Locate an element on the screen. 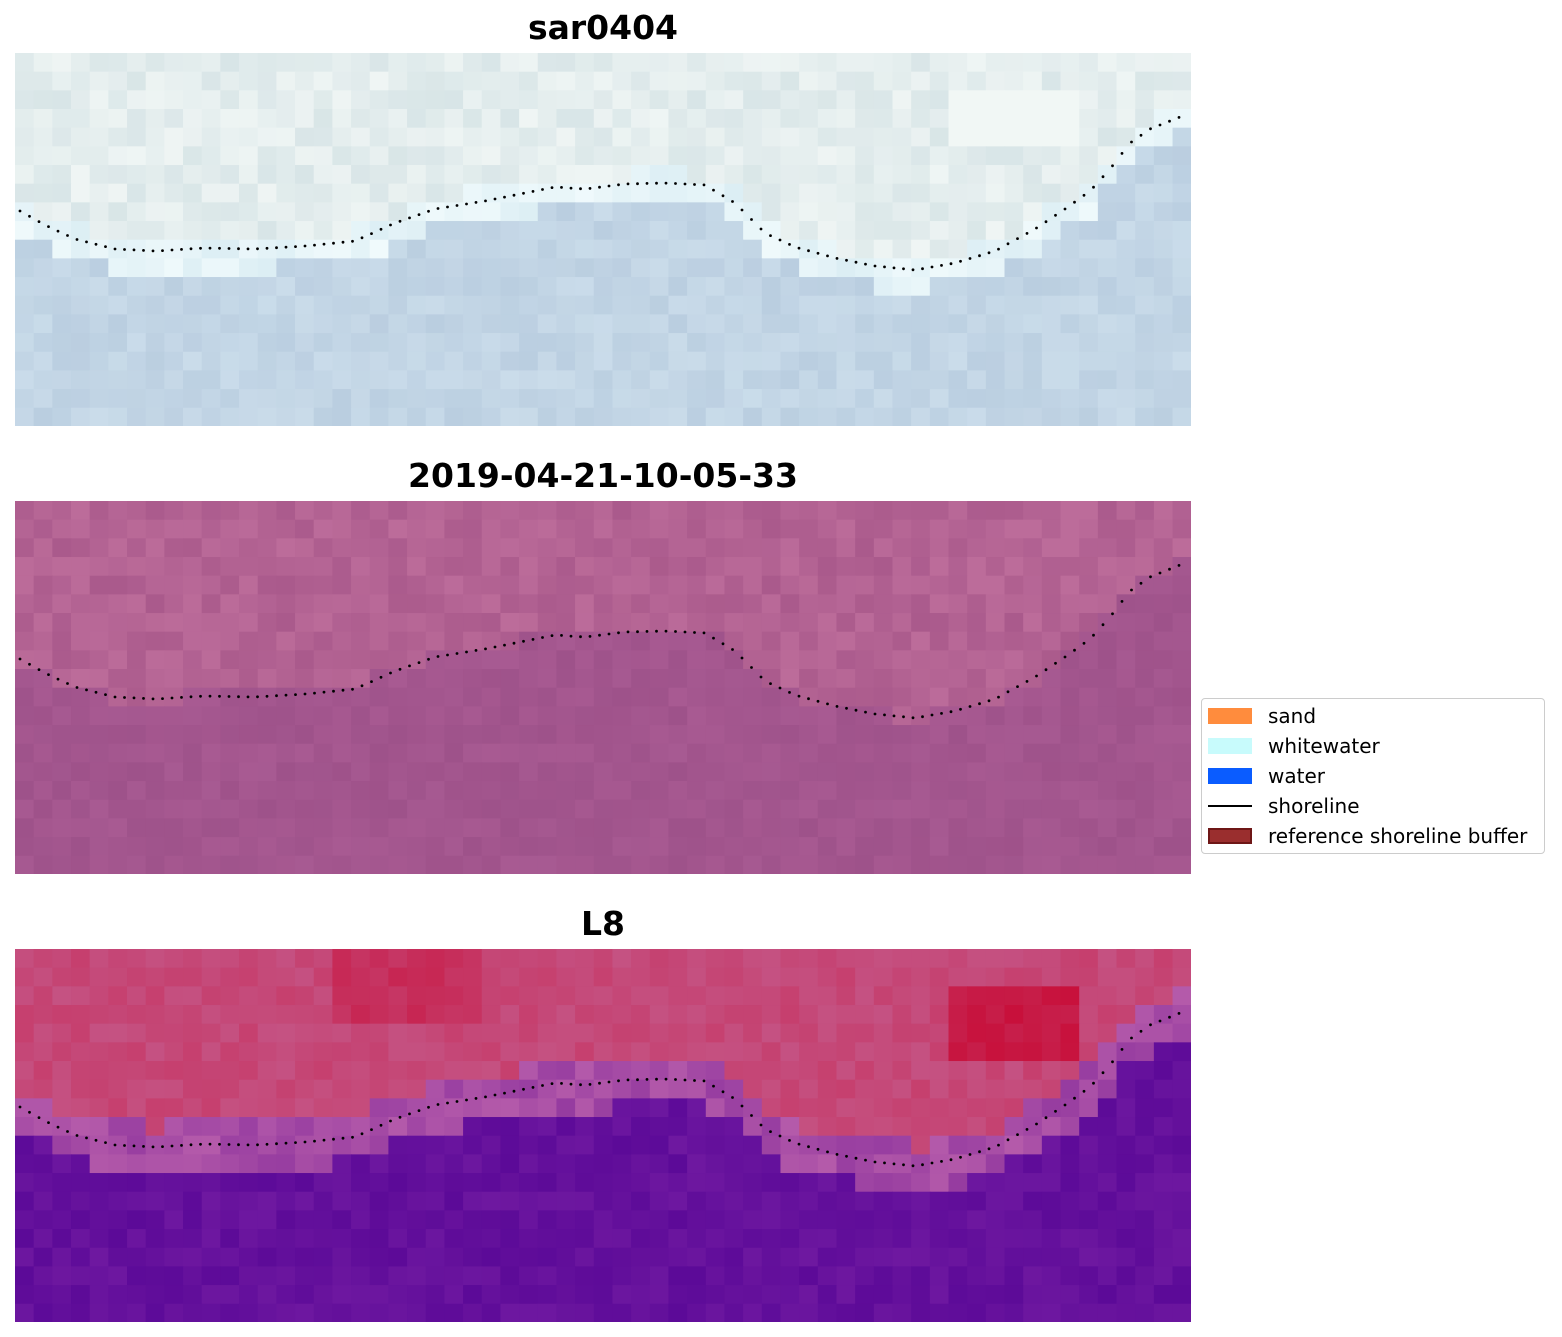 This screenshot has height=1337, width=1562. panel-title-1: sar0404 is located at coordinates (603, 27).